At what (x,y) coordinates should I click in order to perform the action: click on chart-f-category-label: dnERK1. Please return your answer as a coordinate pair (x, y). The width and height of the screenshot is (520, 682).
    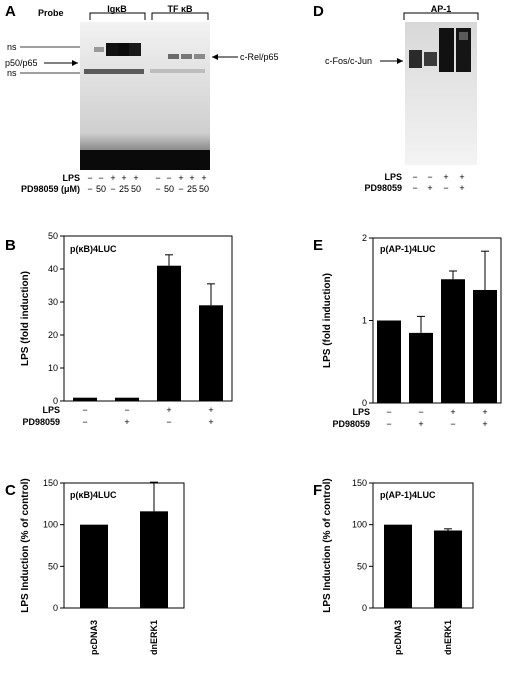
    Looking at the image, I should click on (448, 637).